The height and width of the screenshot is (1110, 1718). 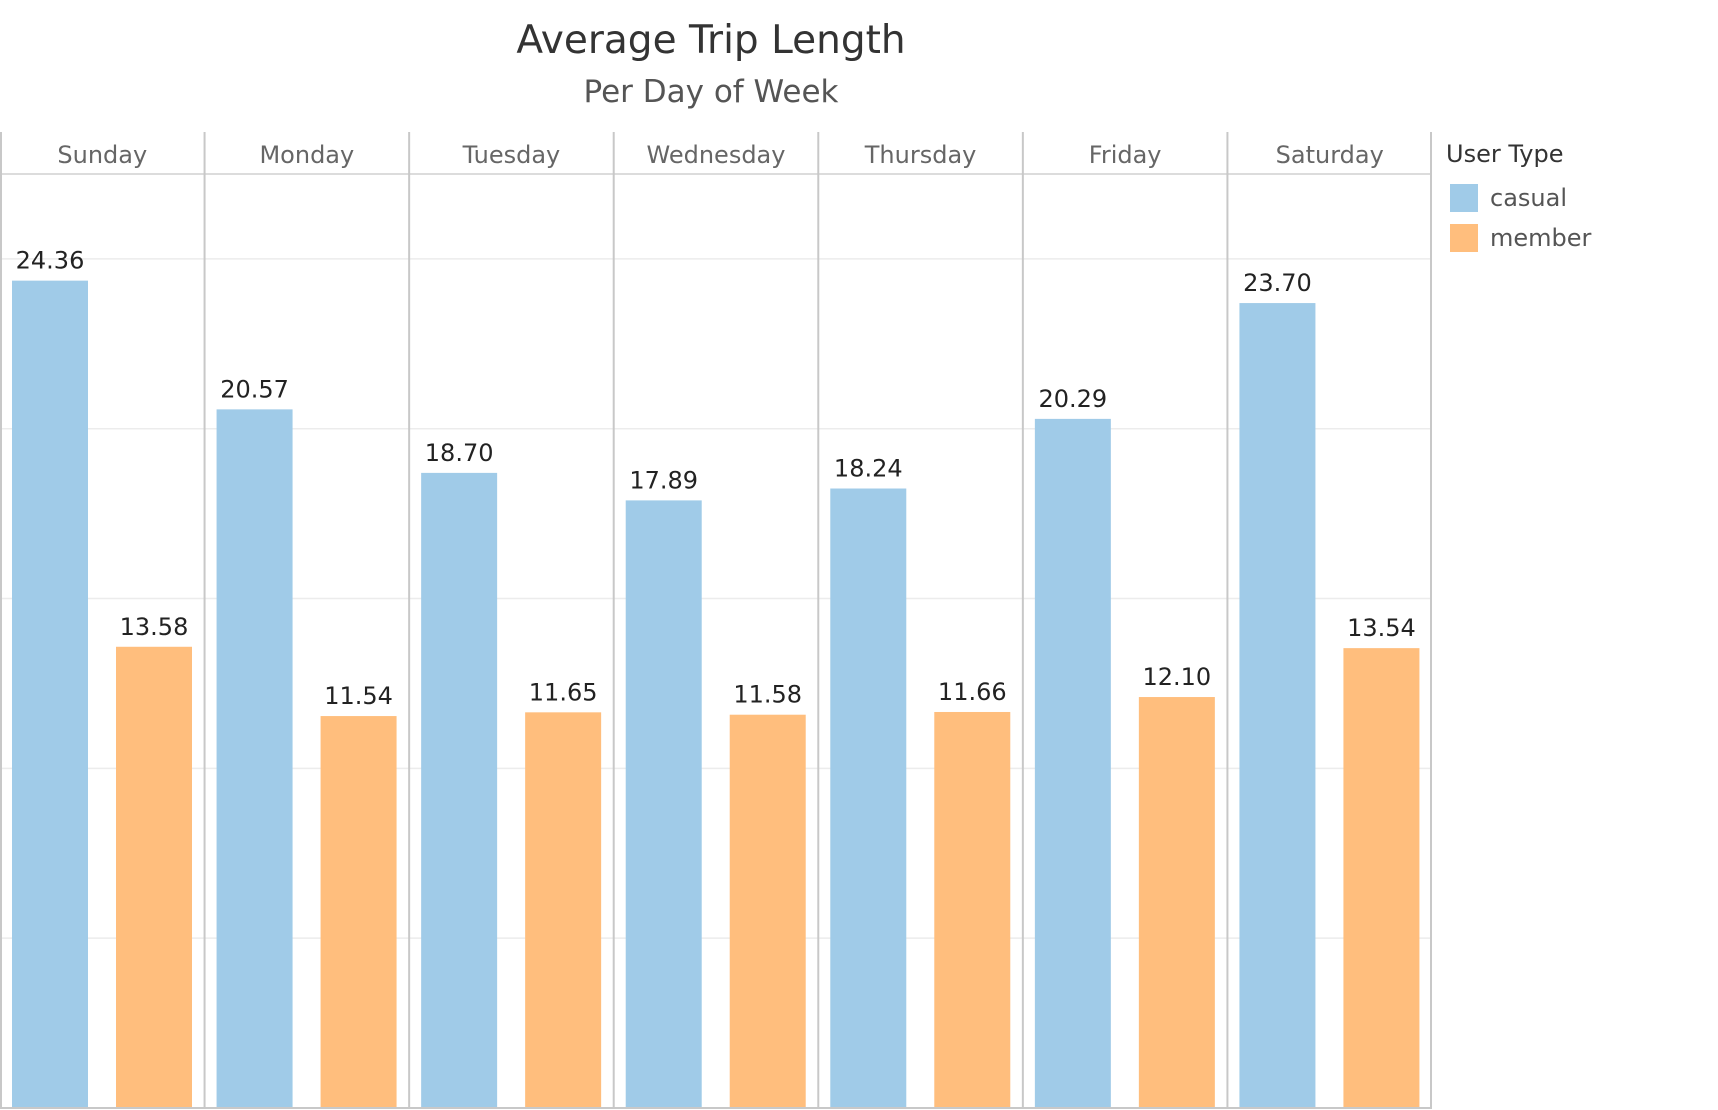 What do you see at coordinates (711, 92) in the screenshot?
I see `chart-subtitle: Per Day of Week` at bounding box center [711, 92].